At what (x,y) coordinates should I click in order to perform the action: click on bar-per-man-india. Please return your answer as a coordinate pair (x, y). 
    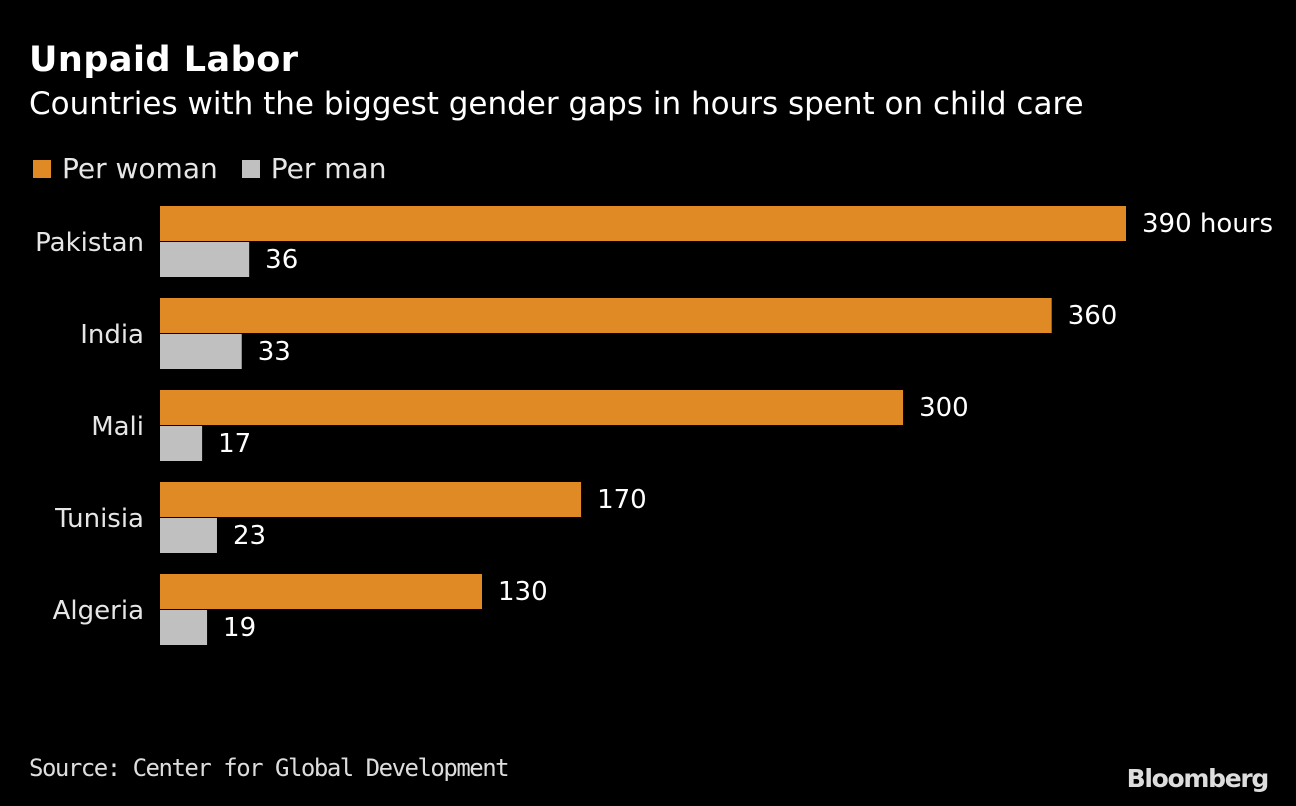
    Looking at the image, I should click on (201, 351).